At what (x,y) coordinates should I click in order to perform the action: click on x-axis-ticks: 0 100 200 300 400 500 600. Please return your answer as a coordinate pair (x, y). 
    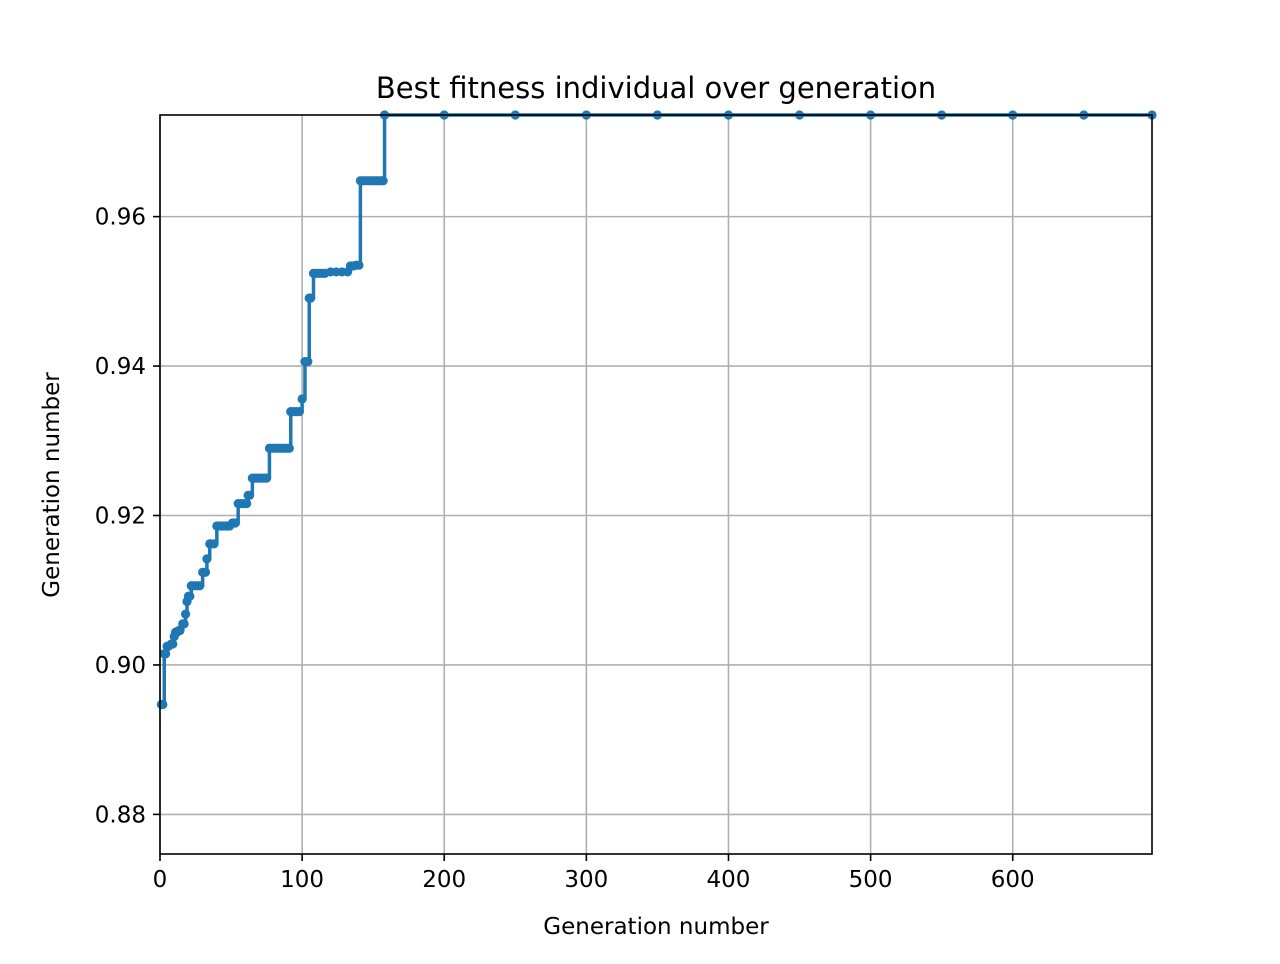
    Looking at the image, I should click on (594, 873).